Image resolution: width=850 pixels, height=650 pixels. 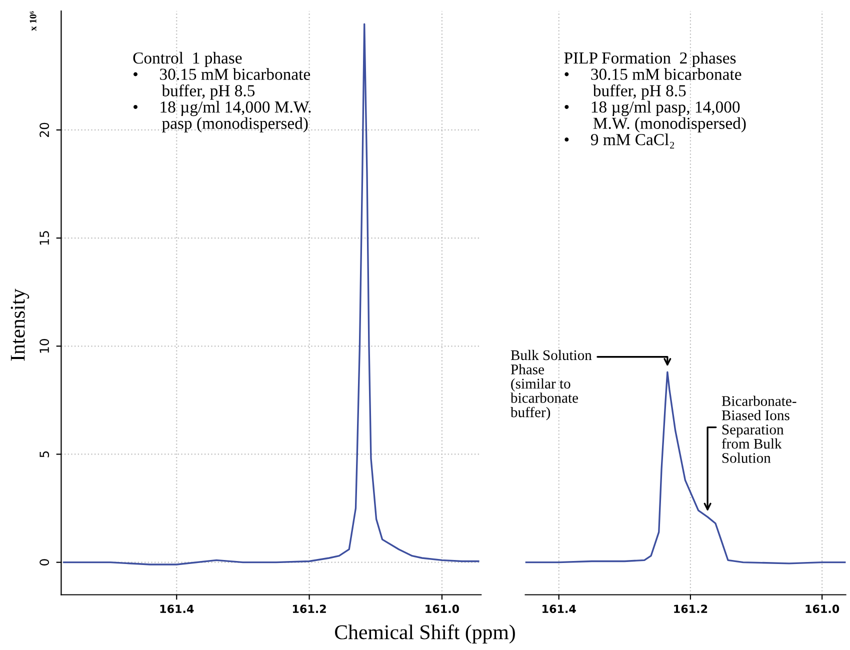 What do you see at coordinates (655, 100) in the screenshot?
I see `annotation: PILP Formation 2 phases • 30.15 mM bicarbonate buffer, pH 8.5 • 18 µg/ml pasp, 14,000 M.W. (monodispersed) • 9 mM CaCl₂` at bounding box center [655, 100].